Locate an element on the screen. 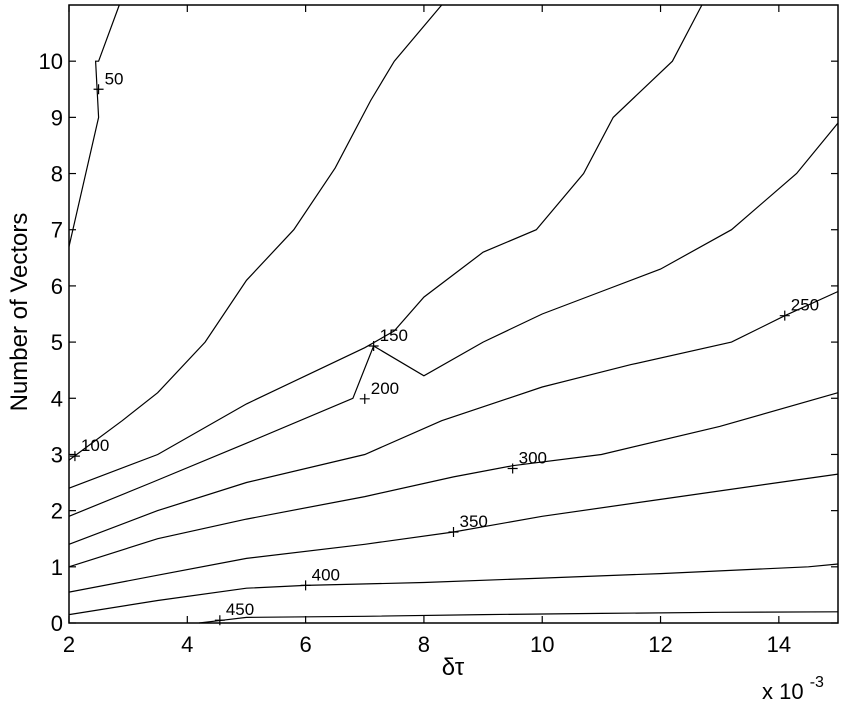 This screenshot has width=845, height=708. y-axis-label: Number of Vectors is located at coordinates (19, 312).